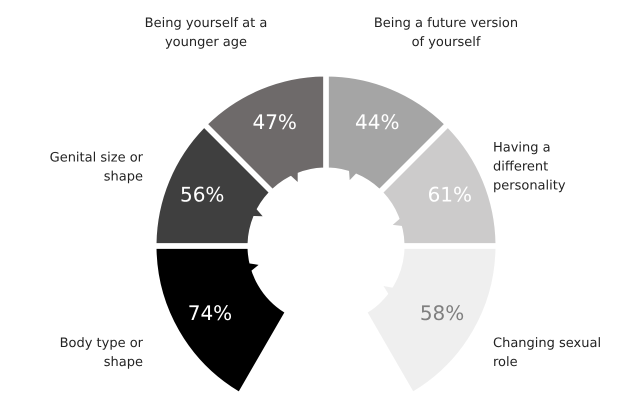  What do you see at coordinates (377, 122) in the screenshot?
I see `data-label: 44%` at bounding box center [377, 122].